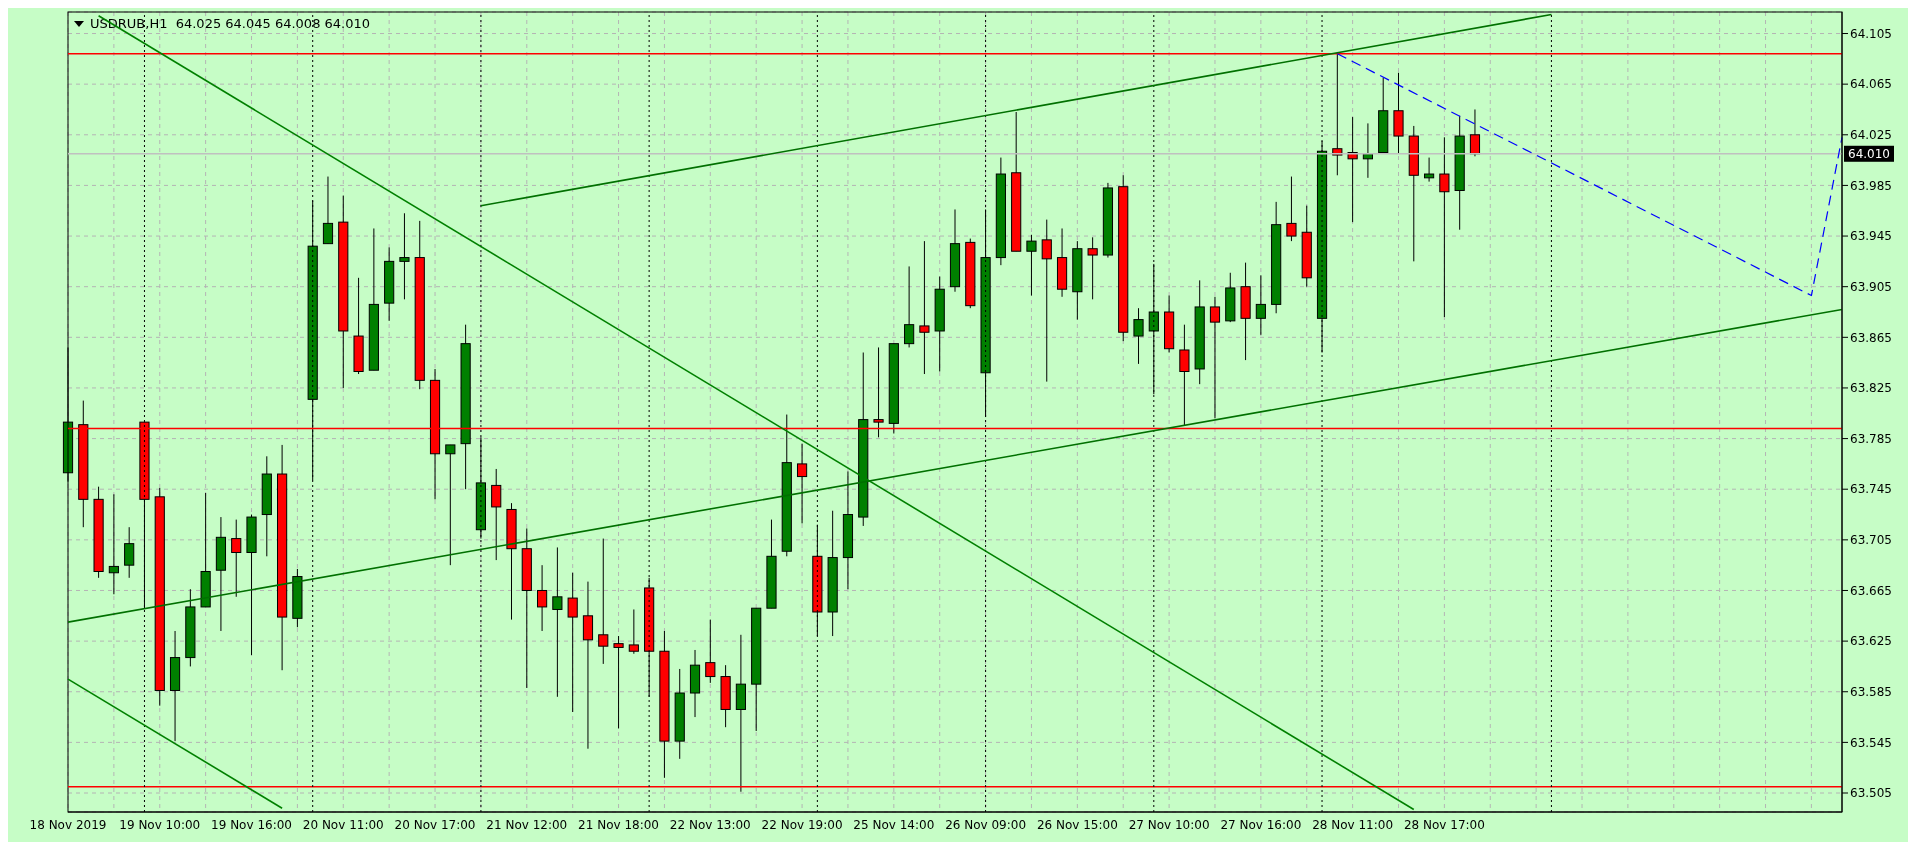 The image size is (1916, 850). Describe the element at coordinates (1871, 388) in the screenshot. I see `y-tick-label: 63.825` at that location.